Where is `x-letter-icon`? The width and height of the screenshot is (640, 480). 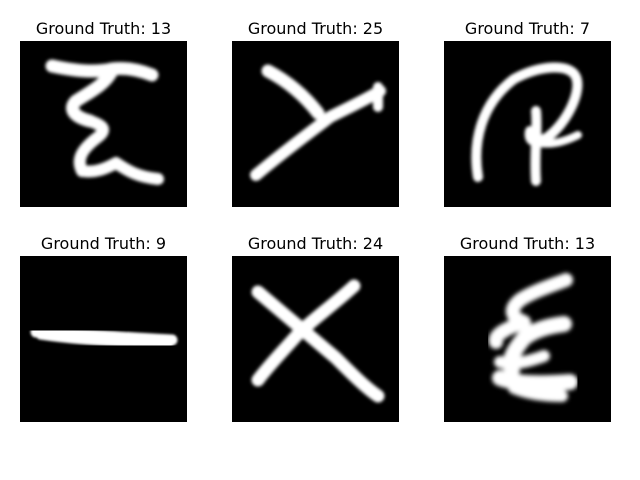
x-letter-icon is located at coordinates (318, 341).